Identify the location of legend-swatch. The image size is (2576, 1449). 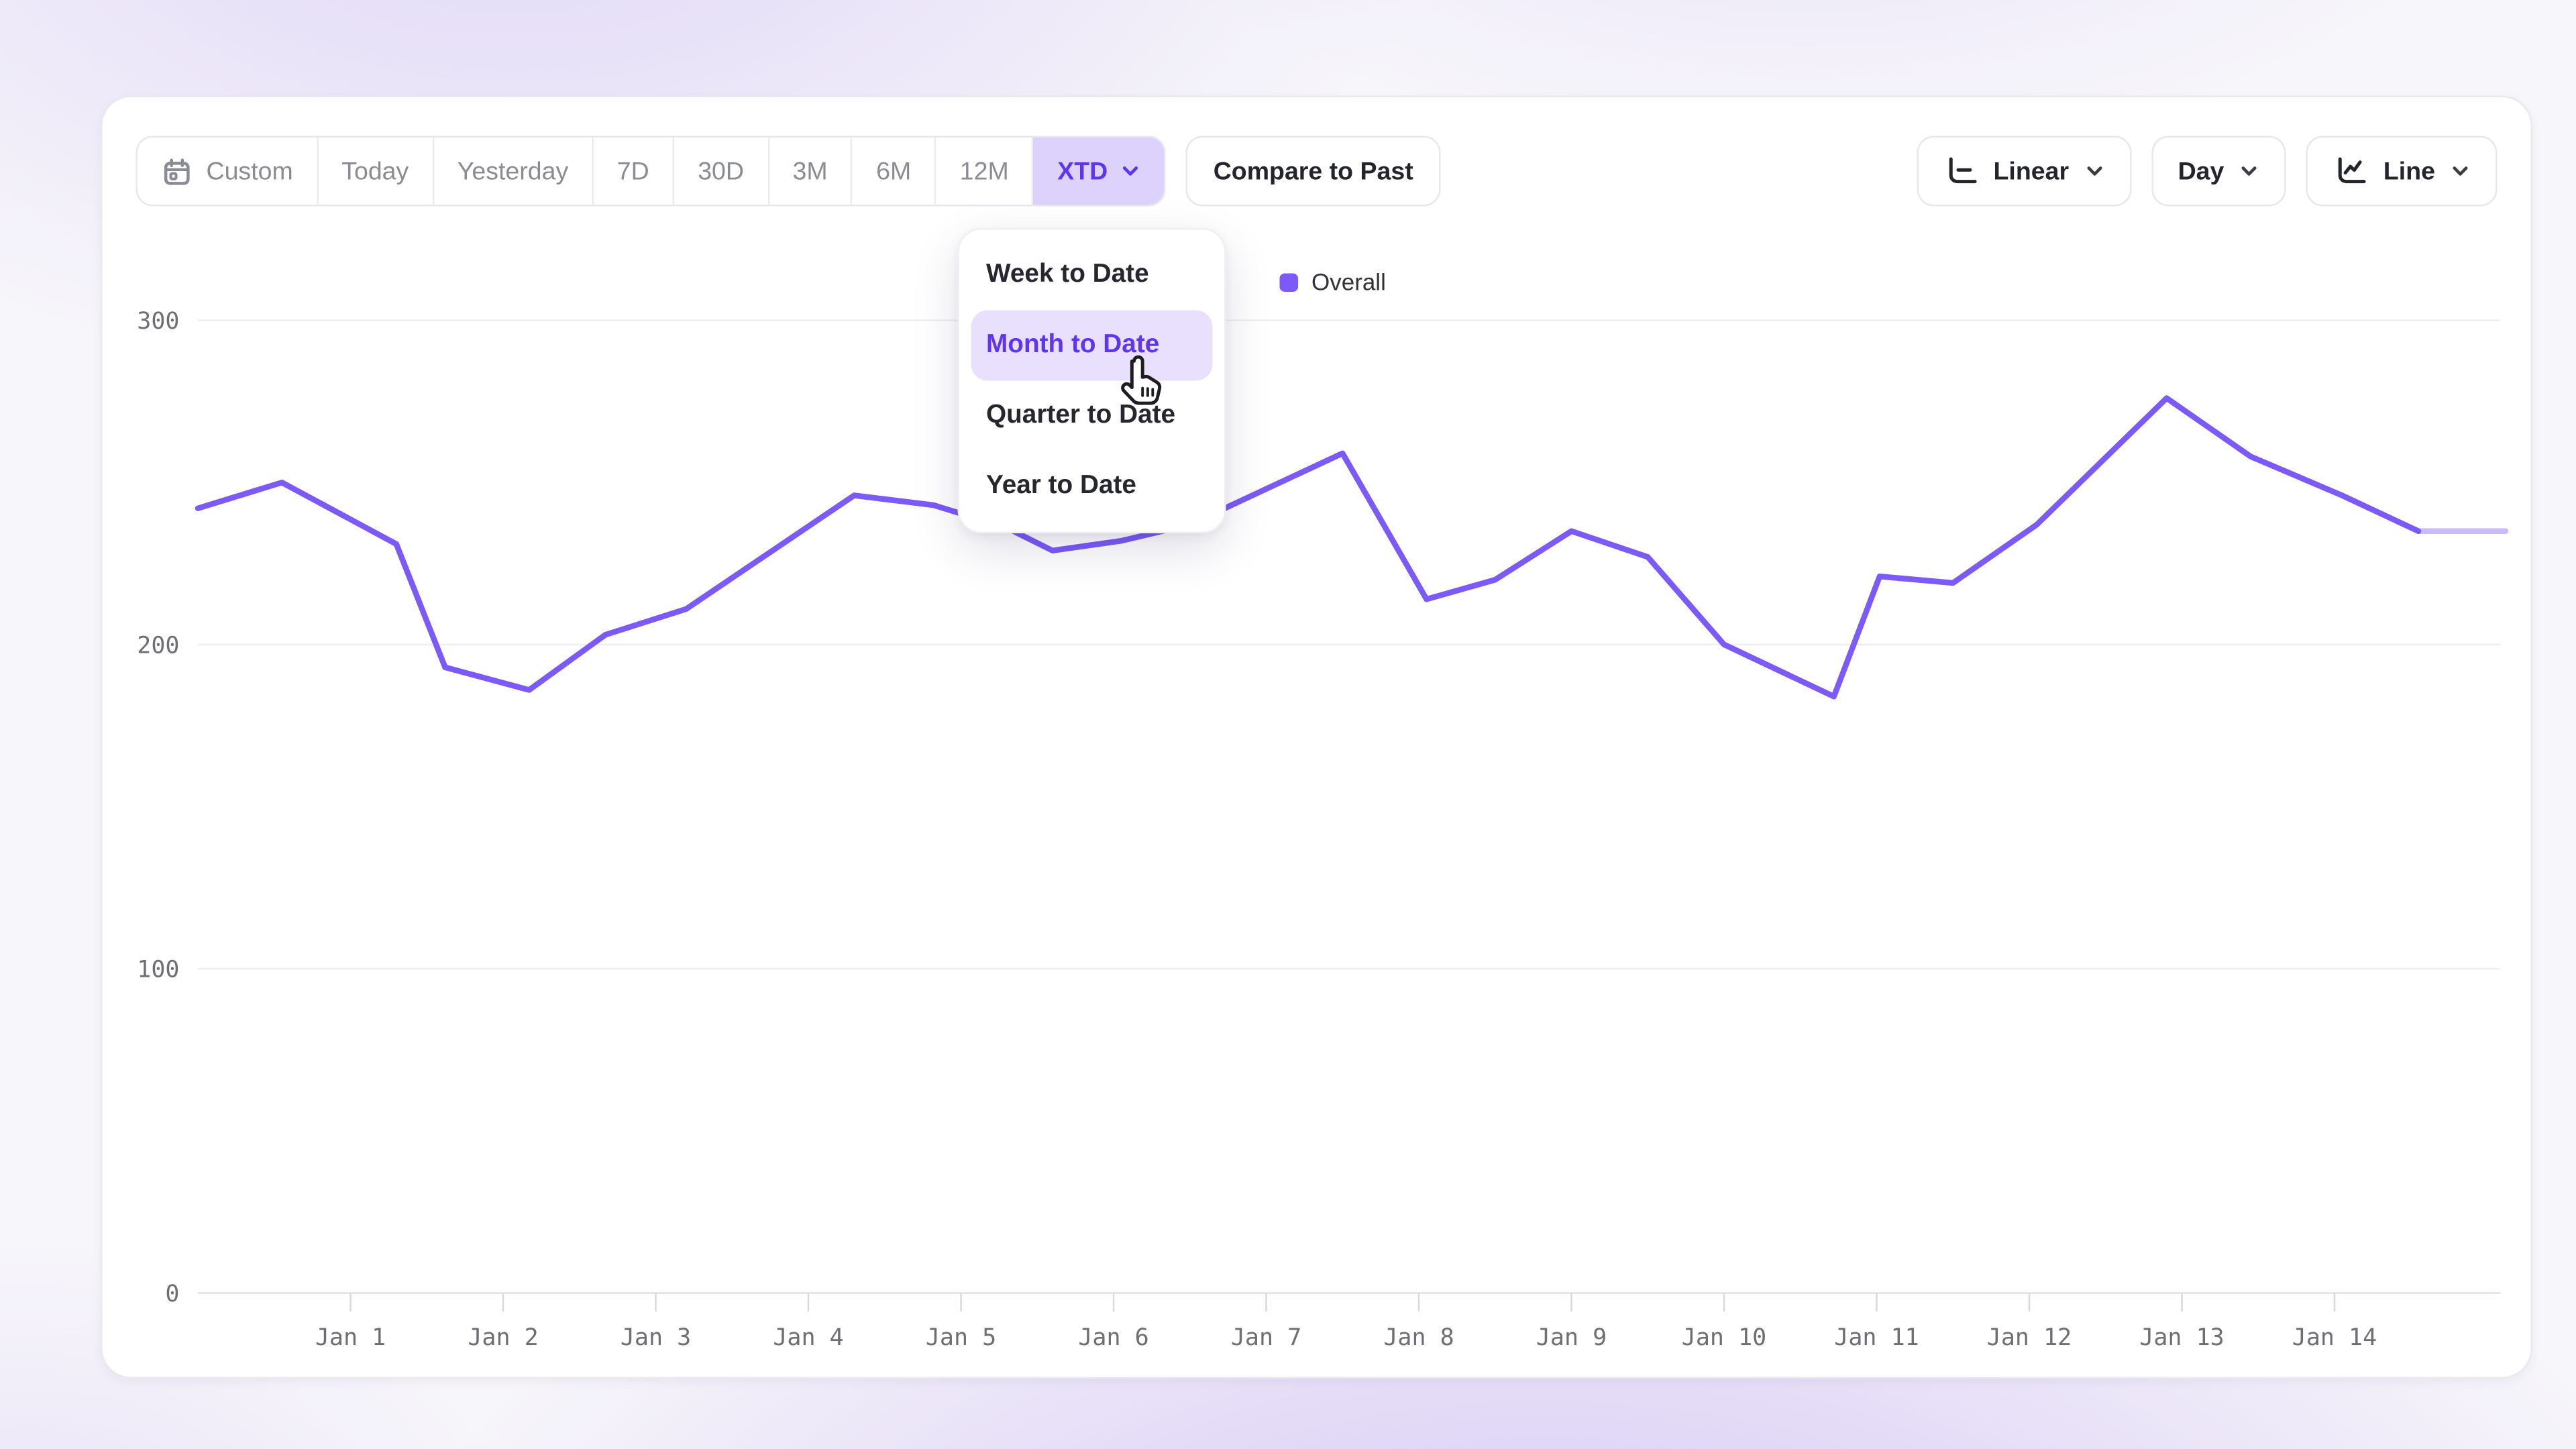
(1288, 281).